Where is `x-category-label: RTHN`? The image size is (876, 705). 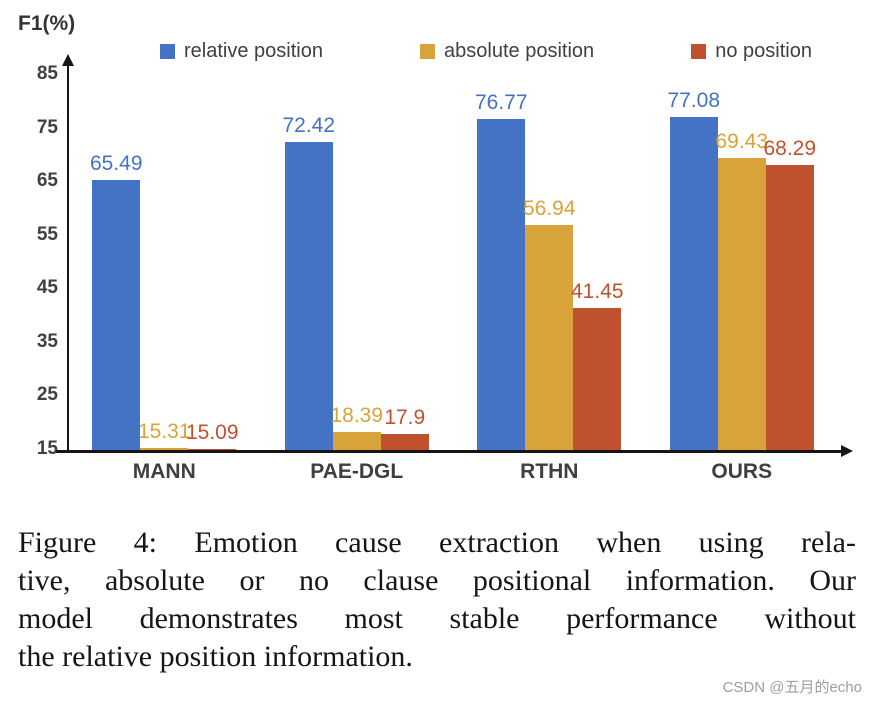
x-category-label: RTHN is located at coordinates (549, 471).